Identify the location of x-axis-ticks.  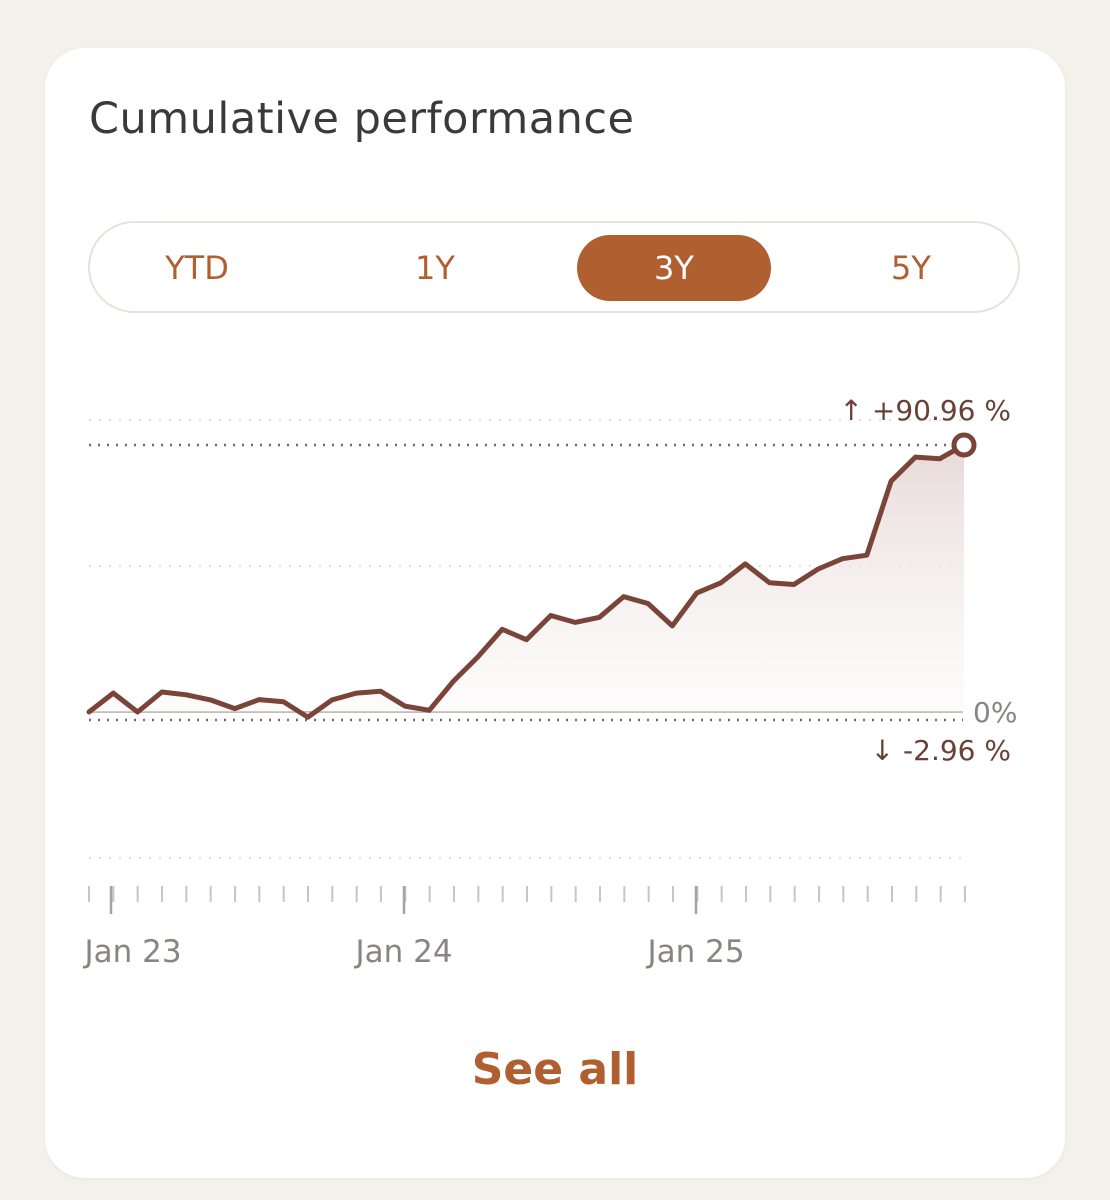
(527, 900).